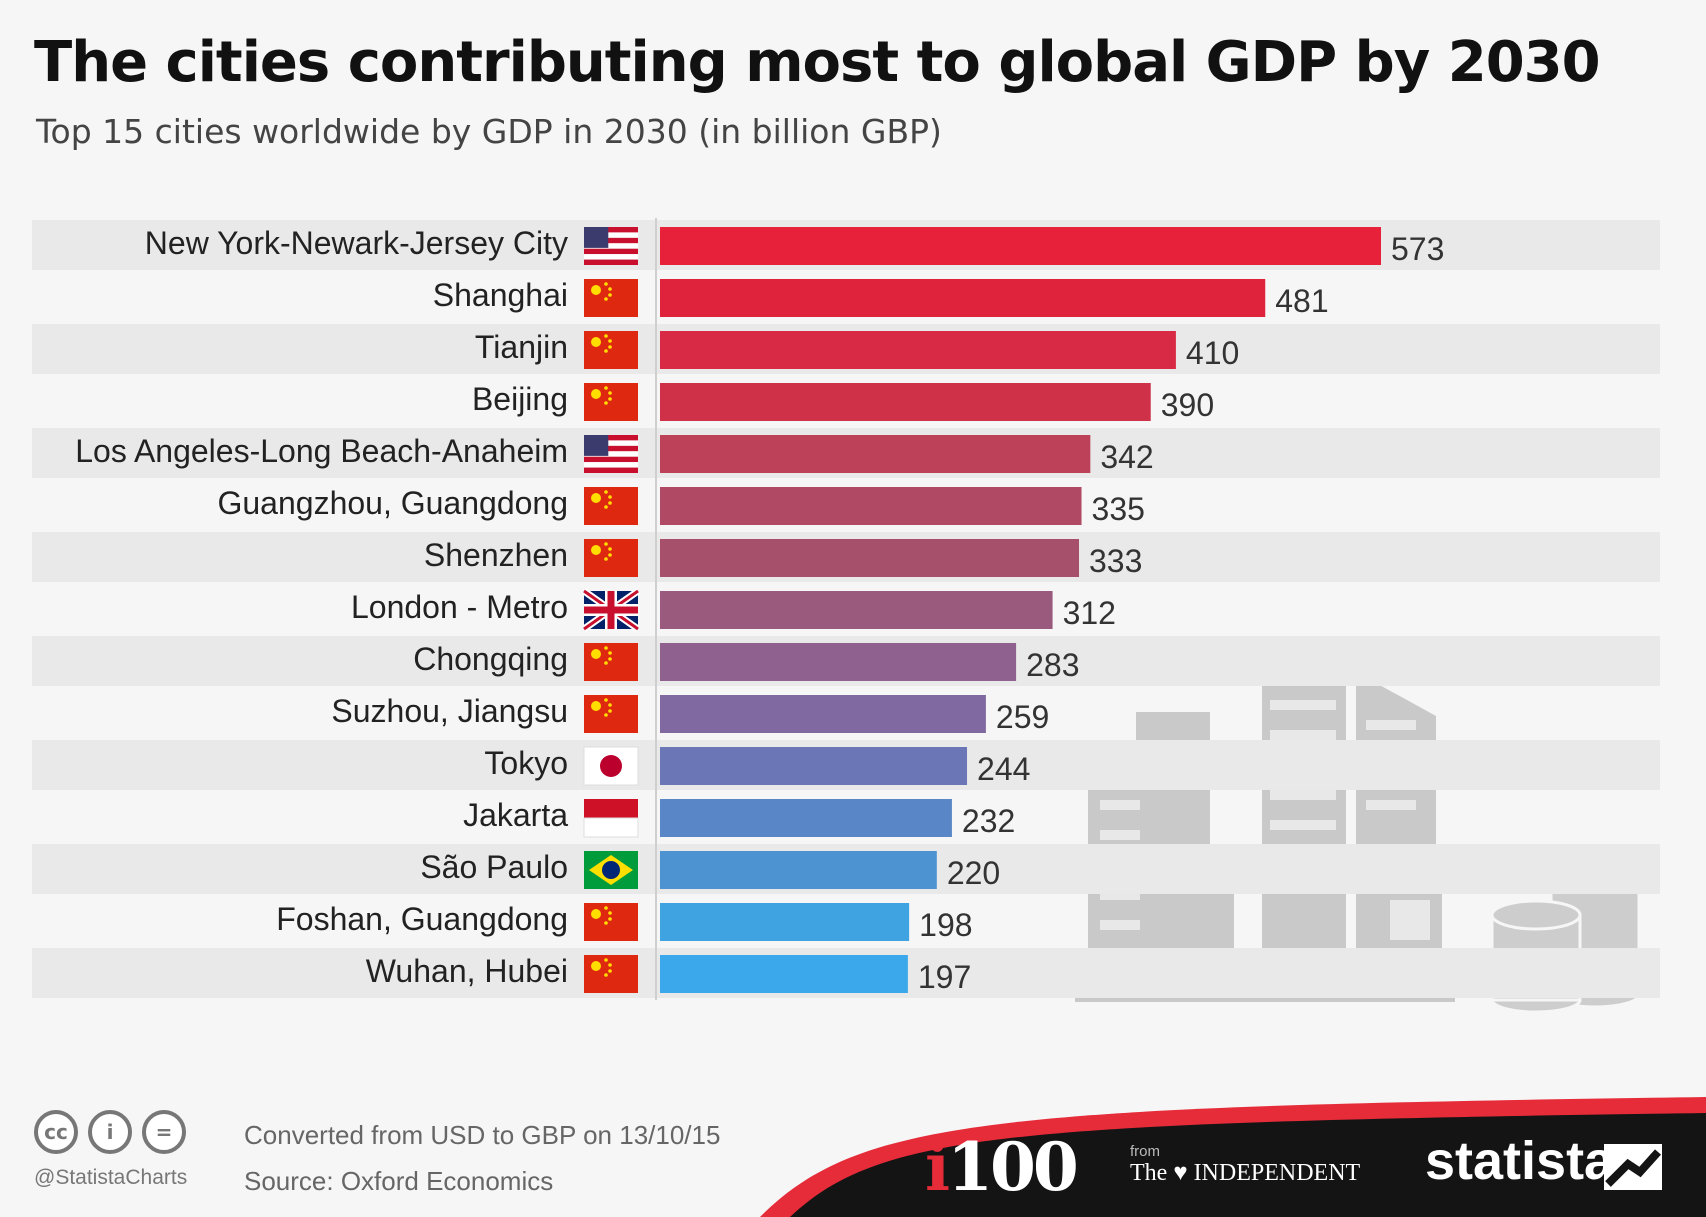  I want to click on brazil-flag-icon, so click(611, 870).